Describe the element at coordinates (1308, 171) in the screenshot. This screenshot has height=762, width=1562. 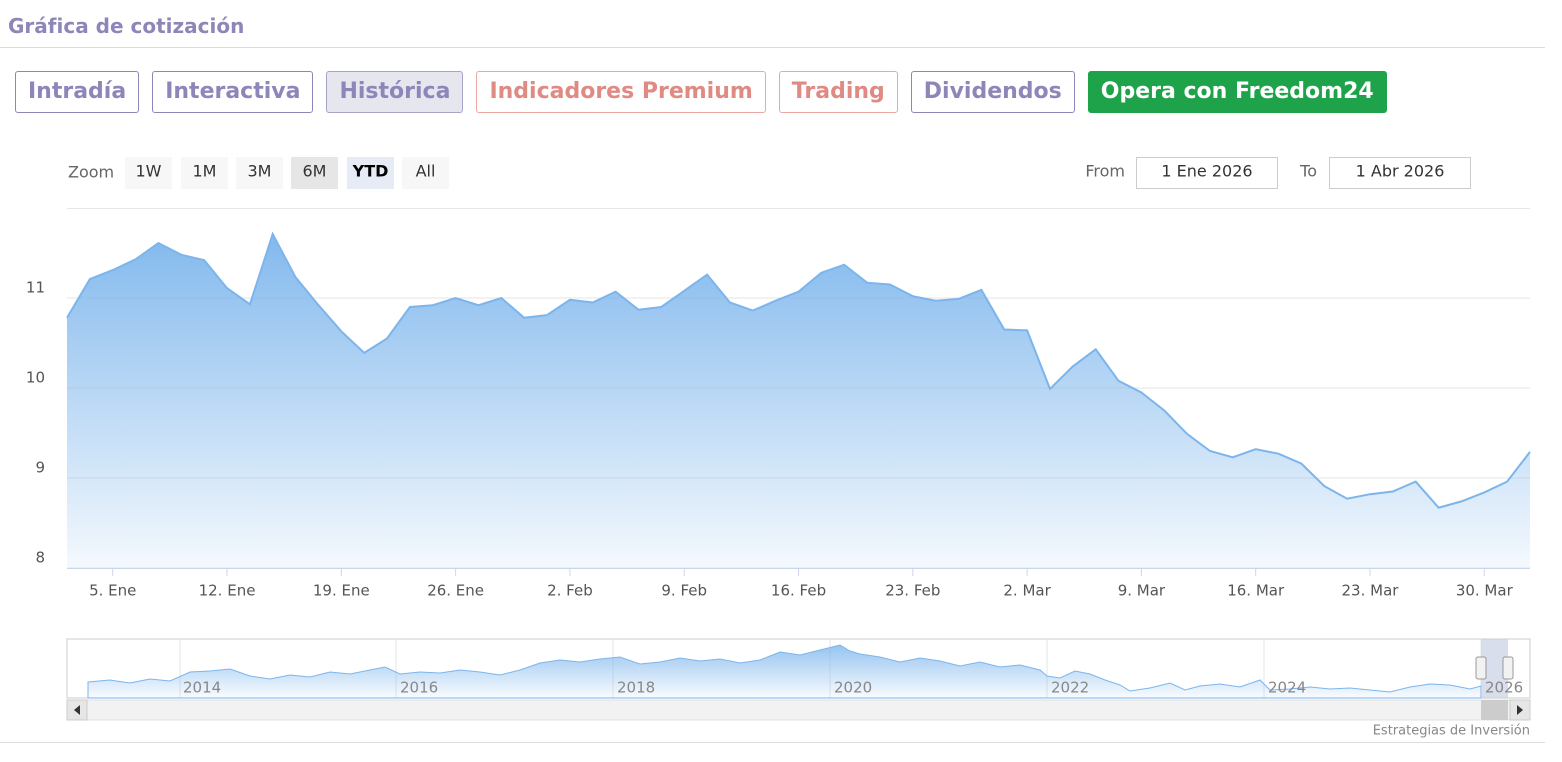
I see `to-label: To` at that location.